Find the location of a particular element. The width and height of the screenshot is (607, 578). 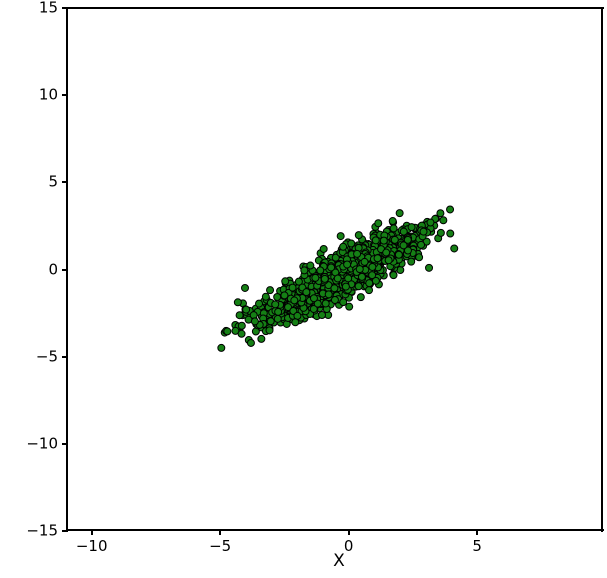

x-tick-label: −10 is located at coordinates (91, 546).